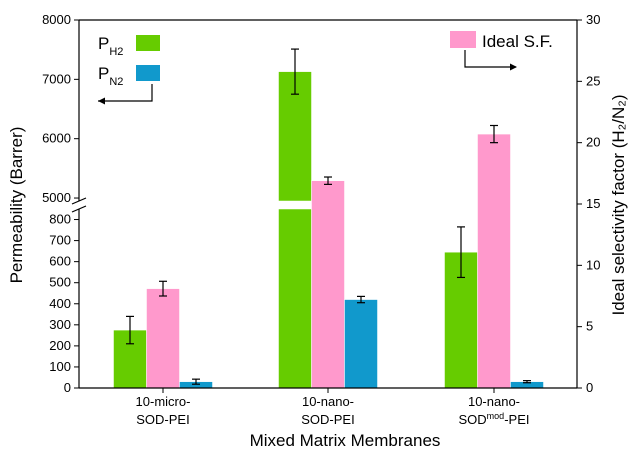  What do you see at coordinates (163, 401) in the screenshot?
I see `category-label-line1: 10-micro-` at bounding box center [163, 401].